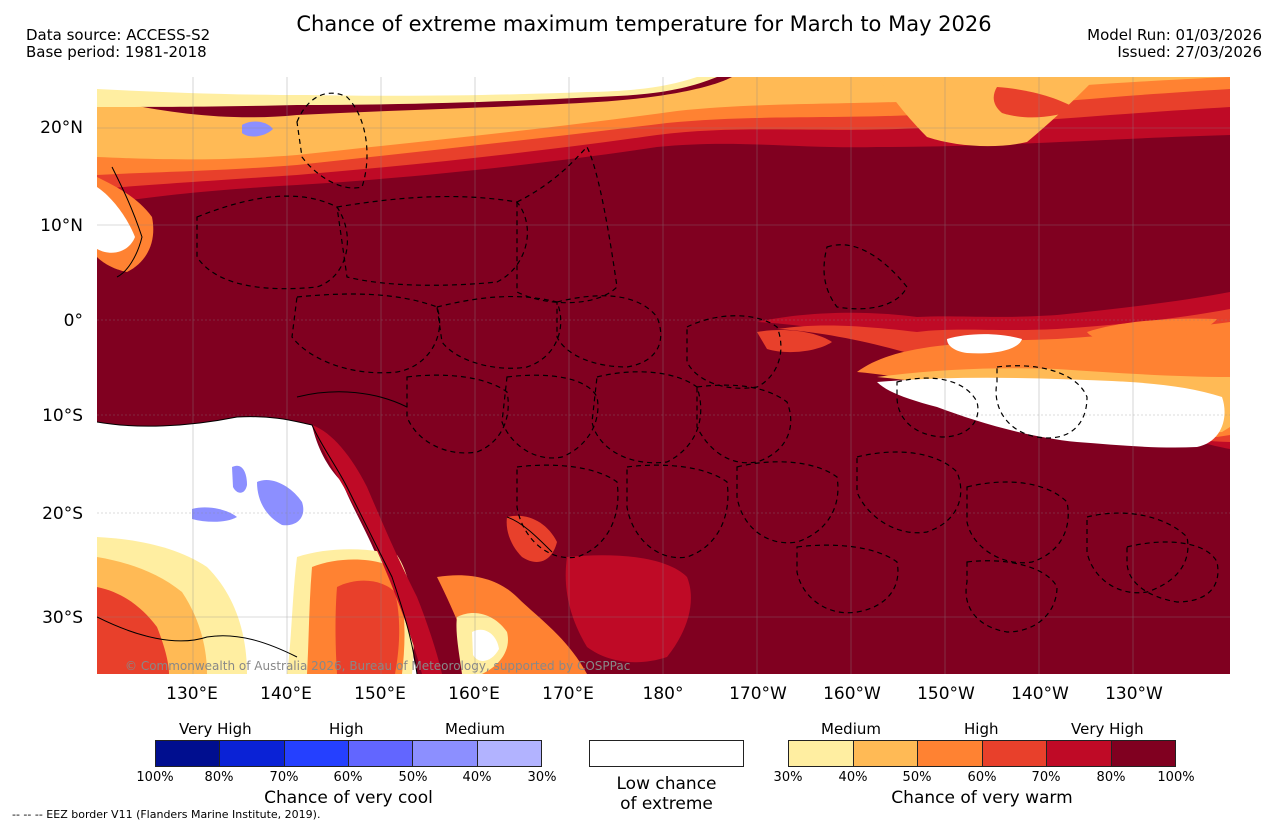  Describe the element at coordinates (851, 729) in the screenshot. I see `warm-label-medium: Medium` at that location.